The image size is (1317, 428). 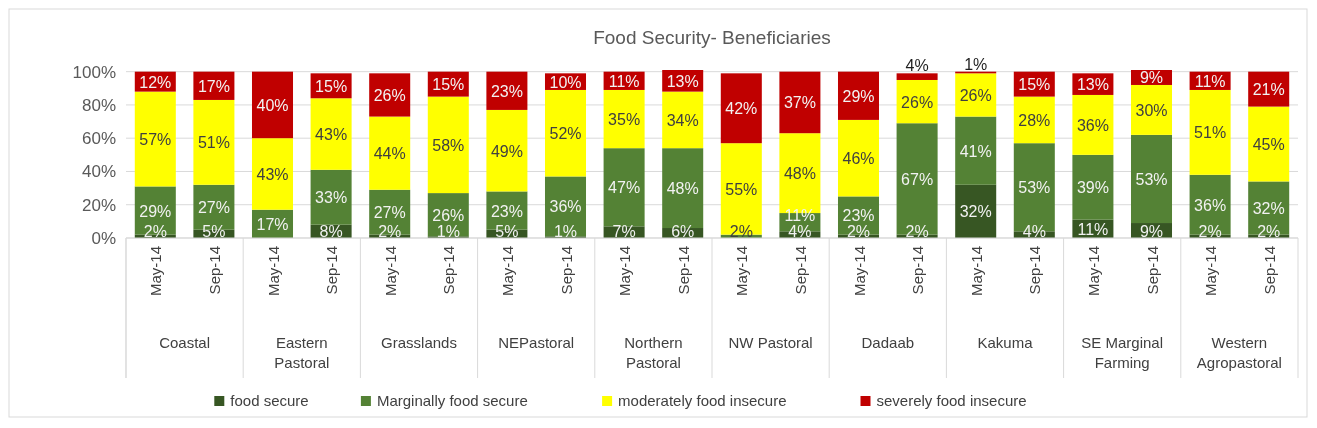 What do you see at coordinates (185, 342) in the screenshot?
I see `text: Coastal` at bounding box center [185, 342].